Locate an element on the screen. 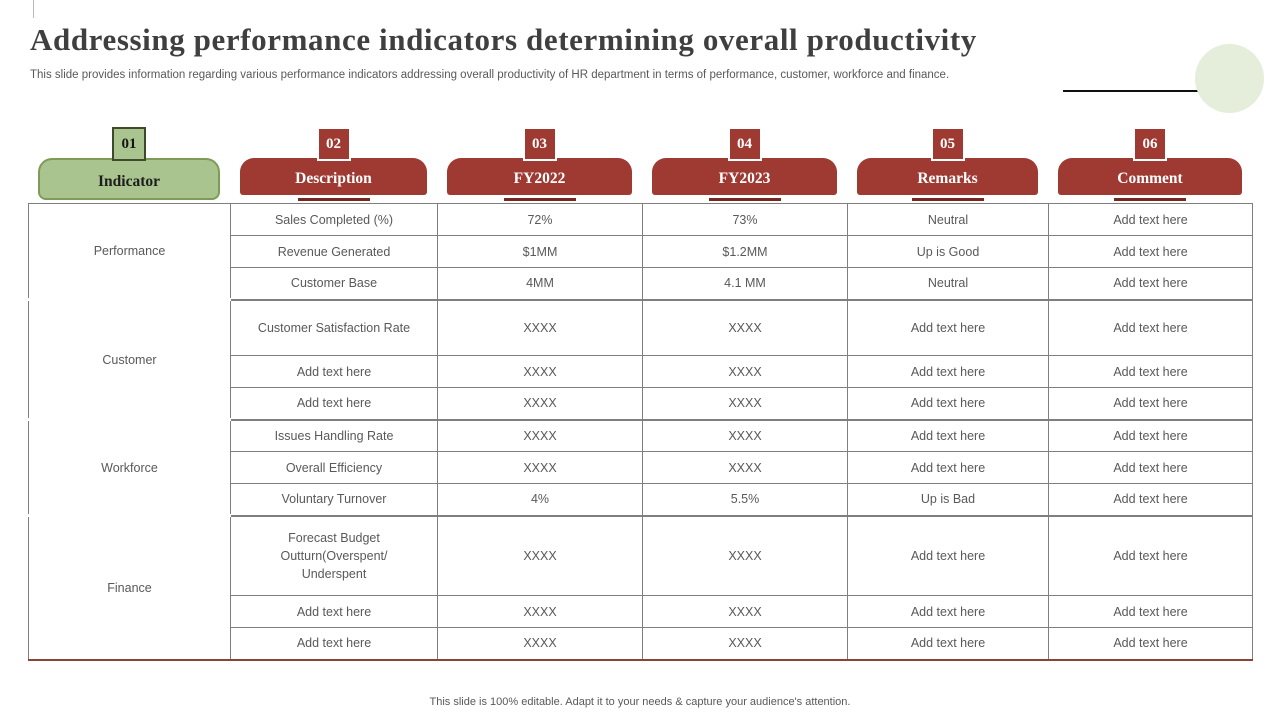 The height and width of the screenshot is (720, 1280). column-header-fy2022: FY2022 is located at coordinates (539, 176).